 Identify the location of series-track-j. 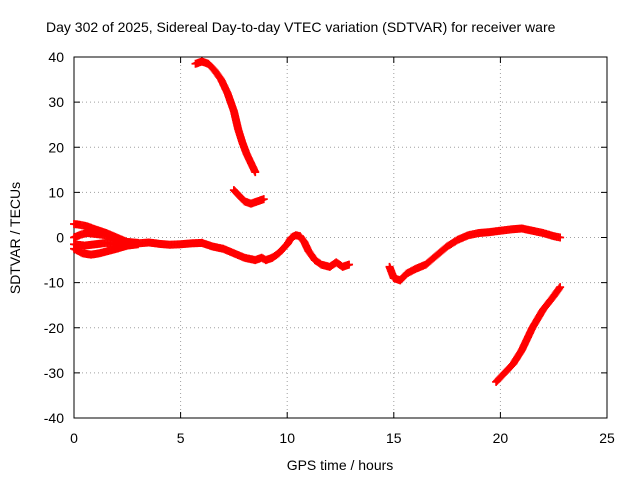
(248, 197).